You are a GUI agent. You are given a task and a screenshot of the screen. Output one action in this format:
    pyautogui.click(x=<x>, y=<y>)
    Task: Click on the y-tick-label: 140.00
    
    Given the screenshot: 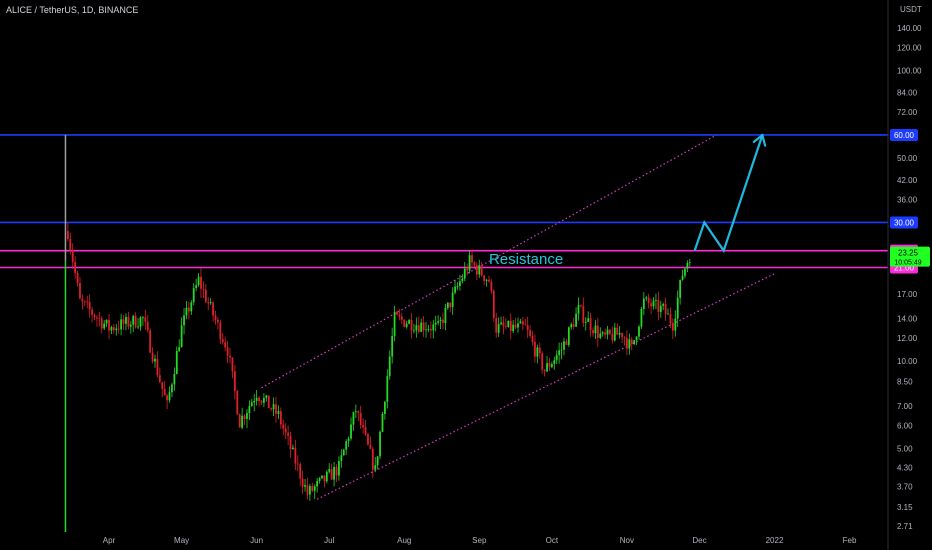 What is the action you would take?
    pyautogui.click(x=909, y=28)
    